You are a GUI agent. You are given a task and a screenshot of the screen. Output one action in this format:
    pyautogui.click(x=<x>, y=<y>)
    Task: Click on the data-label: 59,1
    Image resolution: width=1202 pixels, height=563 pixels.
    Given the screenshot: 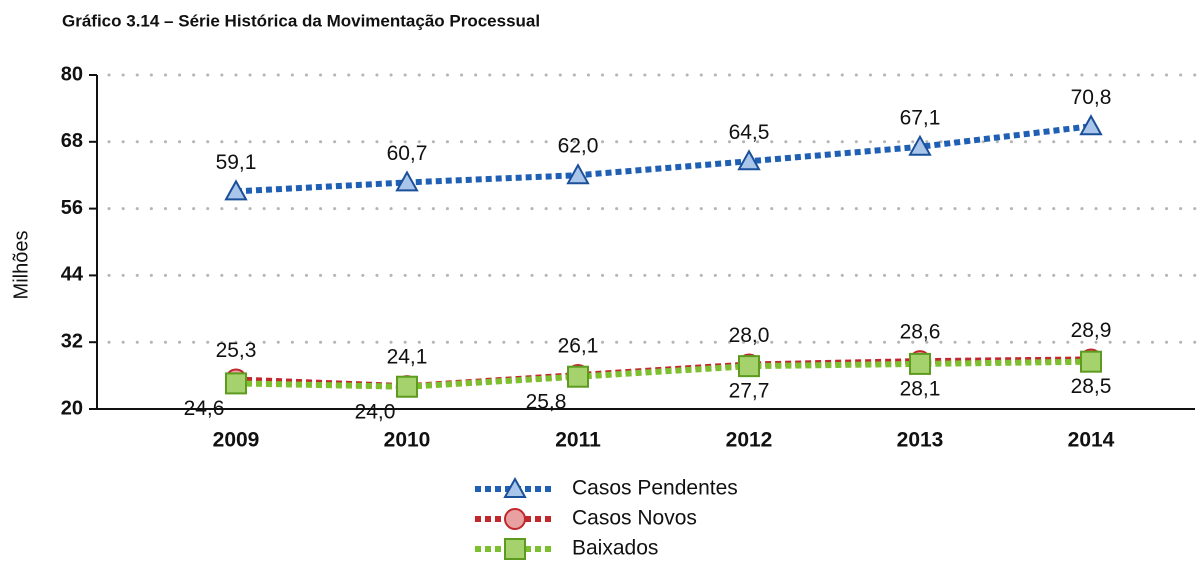 What is the action you would take?
    pyautogui.click(x=236, y=162)
    